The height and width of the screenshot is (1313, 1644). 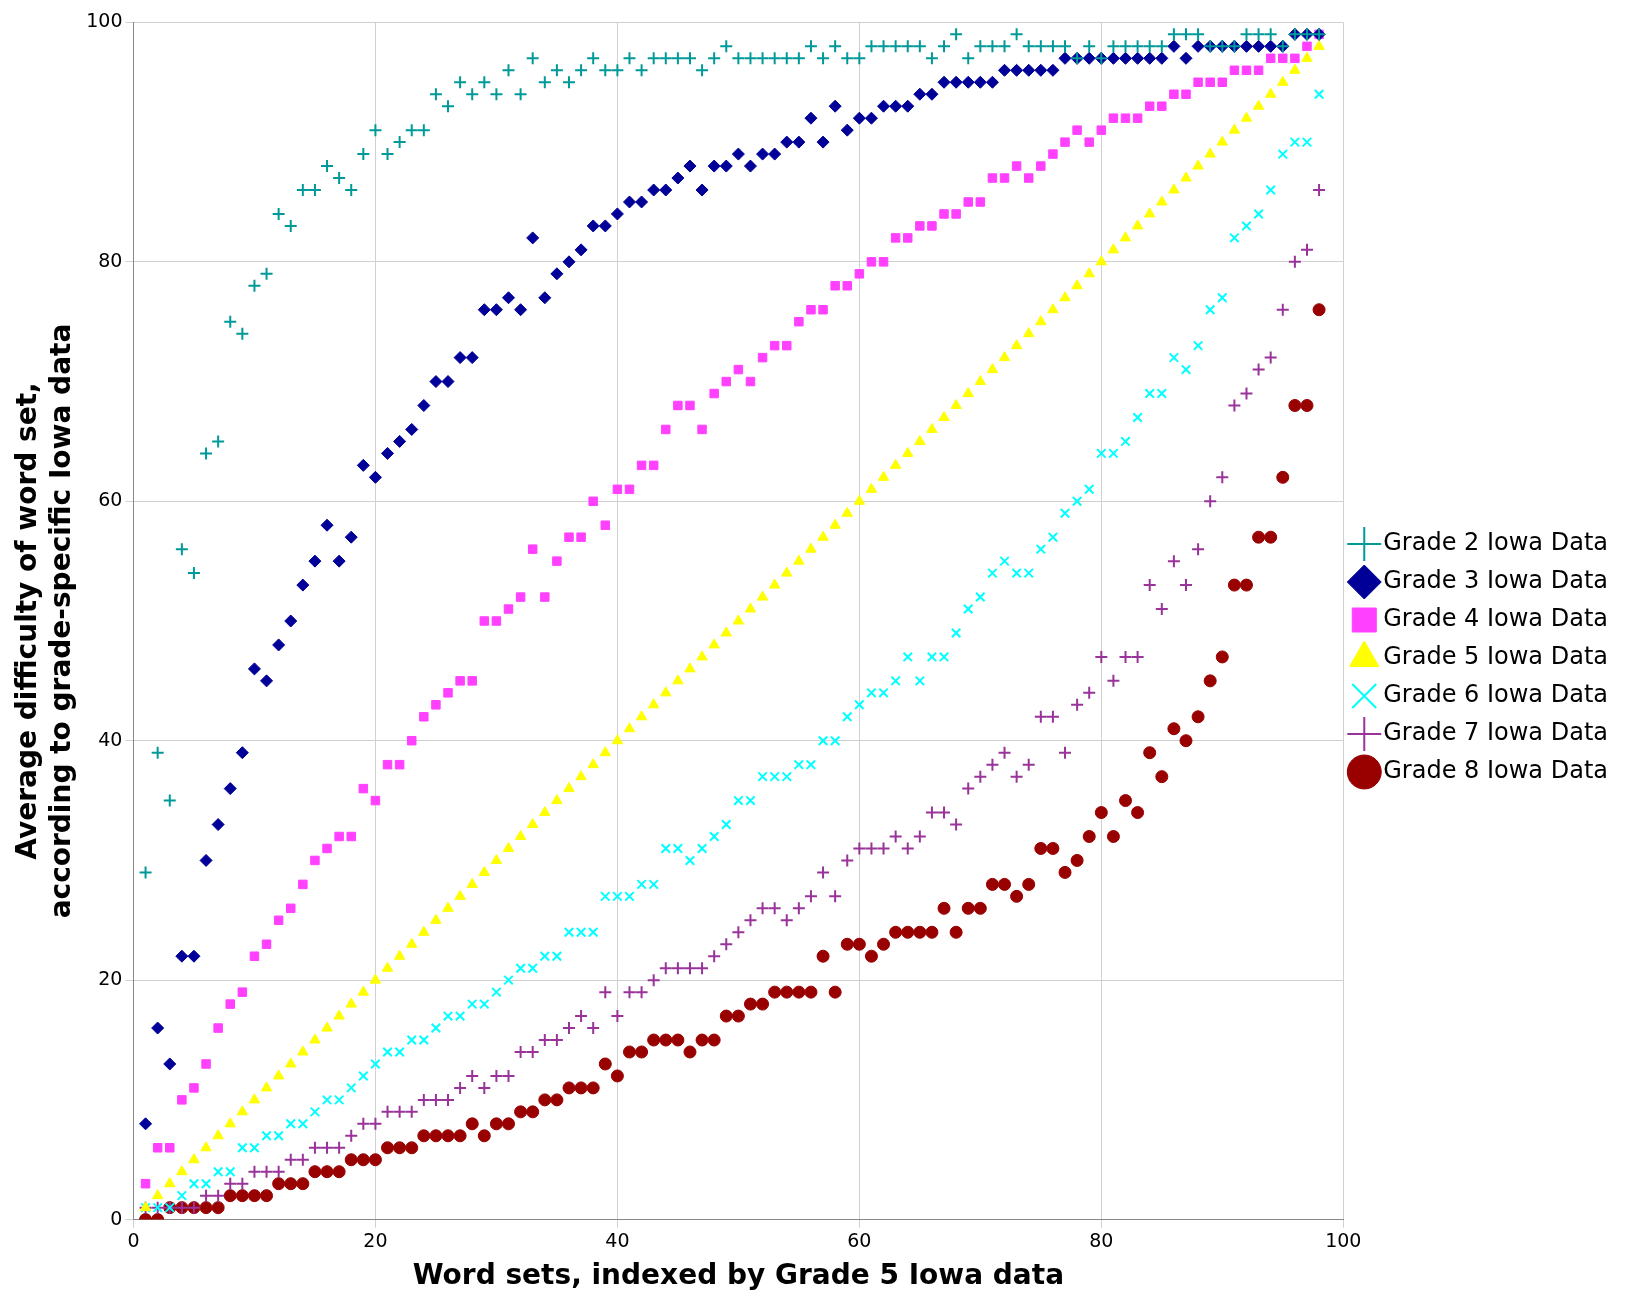 I want to click on y-tick-label: 100, so click(x=104, y=20).